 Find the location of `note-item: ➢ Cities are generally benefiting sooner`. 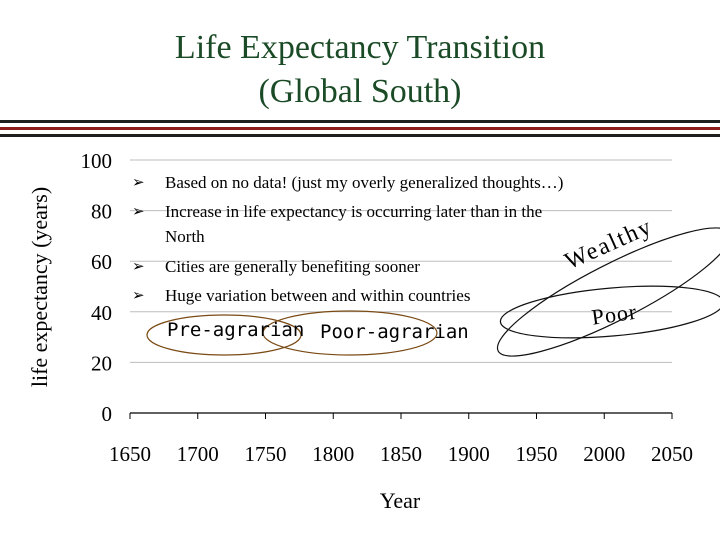

note-item: ➢ Cities are generally benefiting sooner is located at coordinates (382, 266).